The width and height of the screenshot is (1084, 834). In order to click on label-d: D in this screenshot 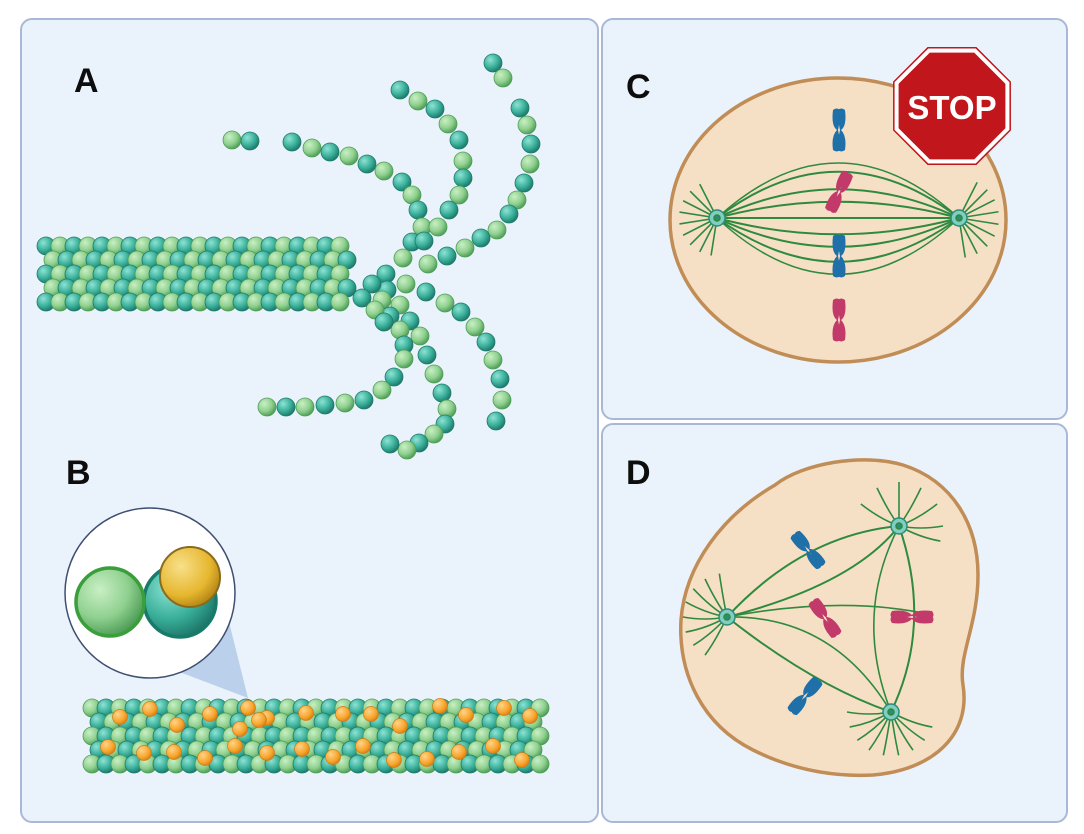, I will do `click(638, 473)`.